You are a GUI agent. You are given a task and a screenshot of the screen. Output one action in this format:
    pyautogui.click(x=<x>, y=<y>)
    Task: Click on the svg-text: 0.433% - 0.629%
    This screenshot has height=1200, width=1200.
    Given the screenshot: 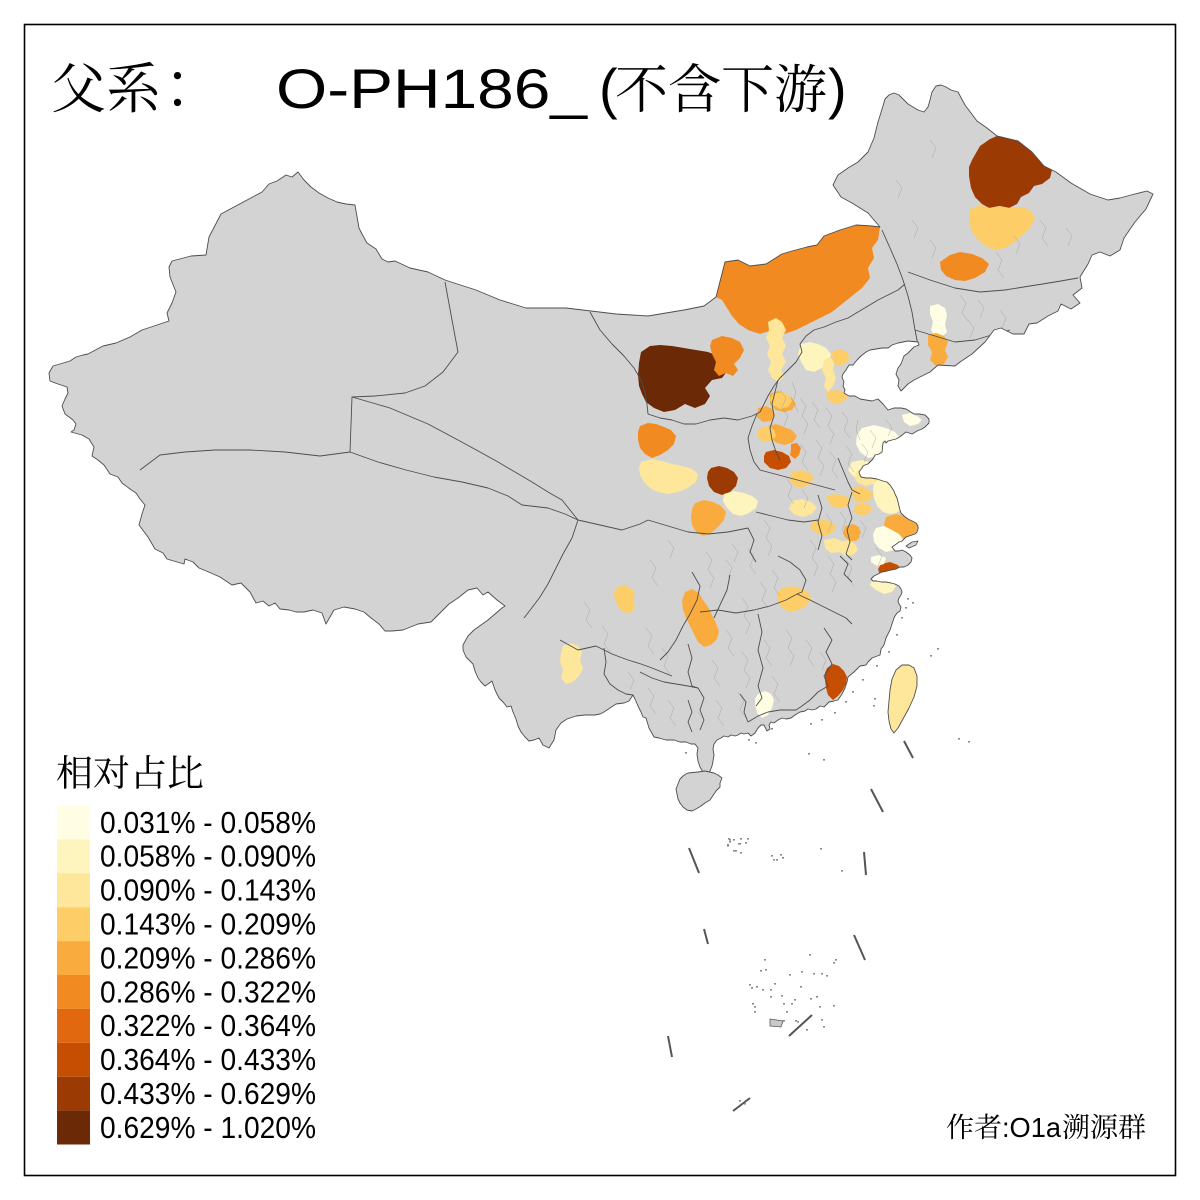 What is the action you would take?
    pyautogui.click(x=208, y=1093)
    